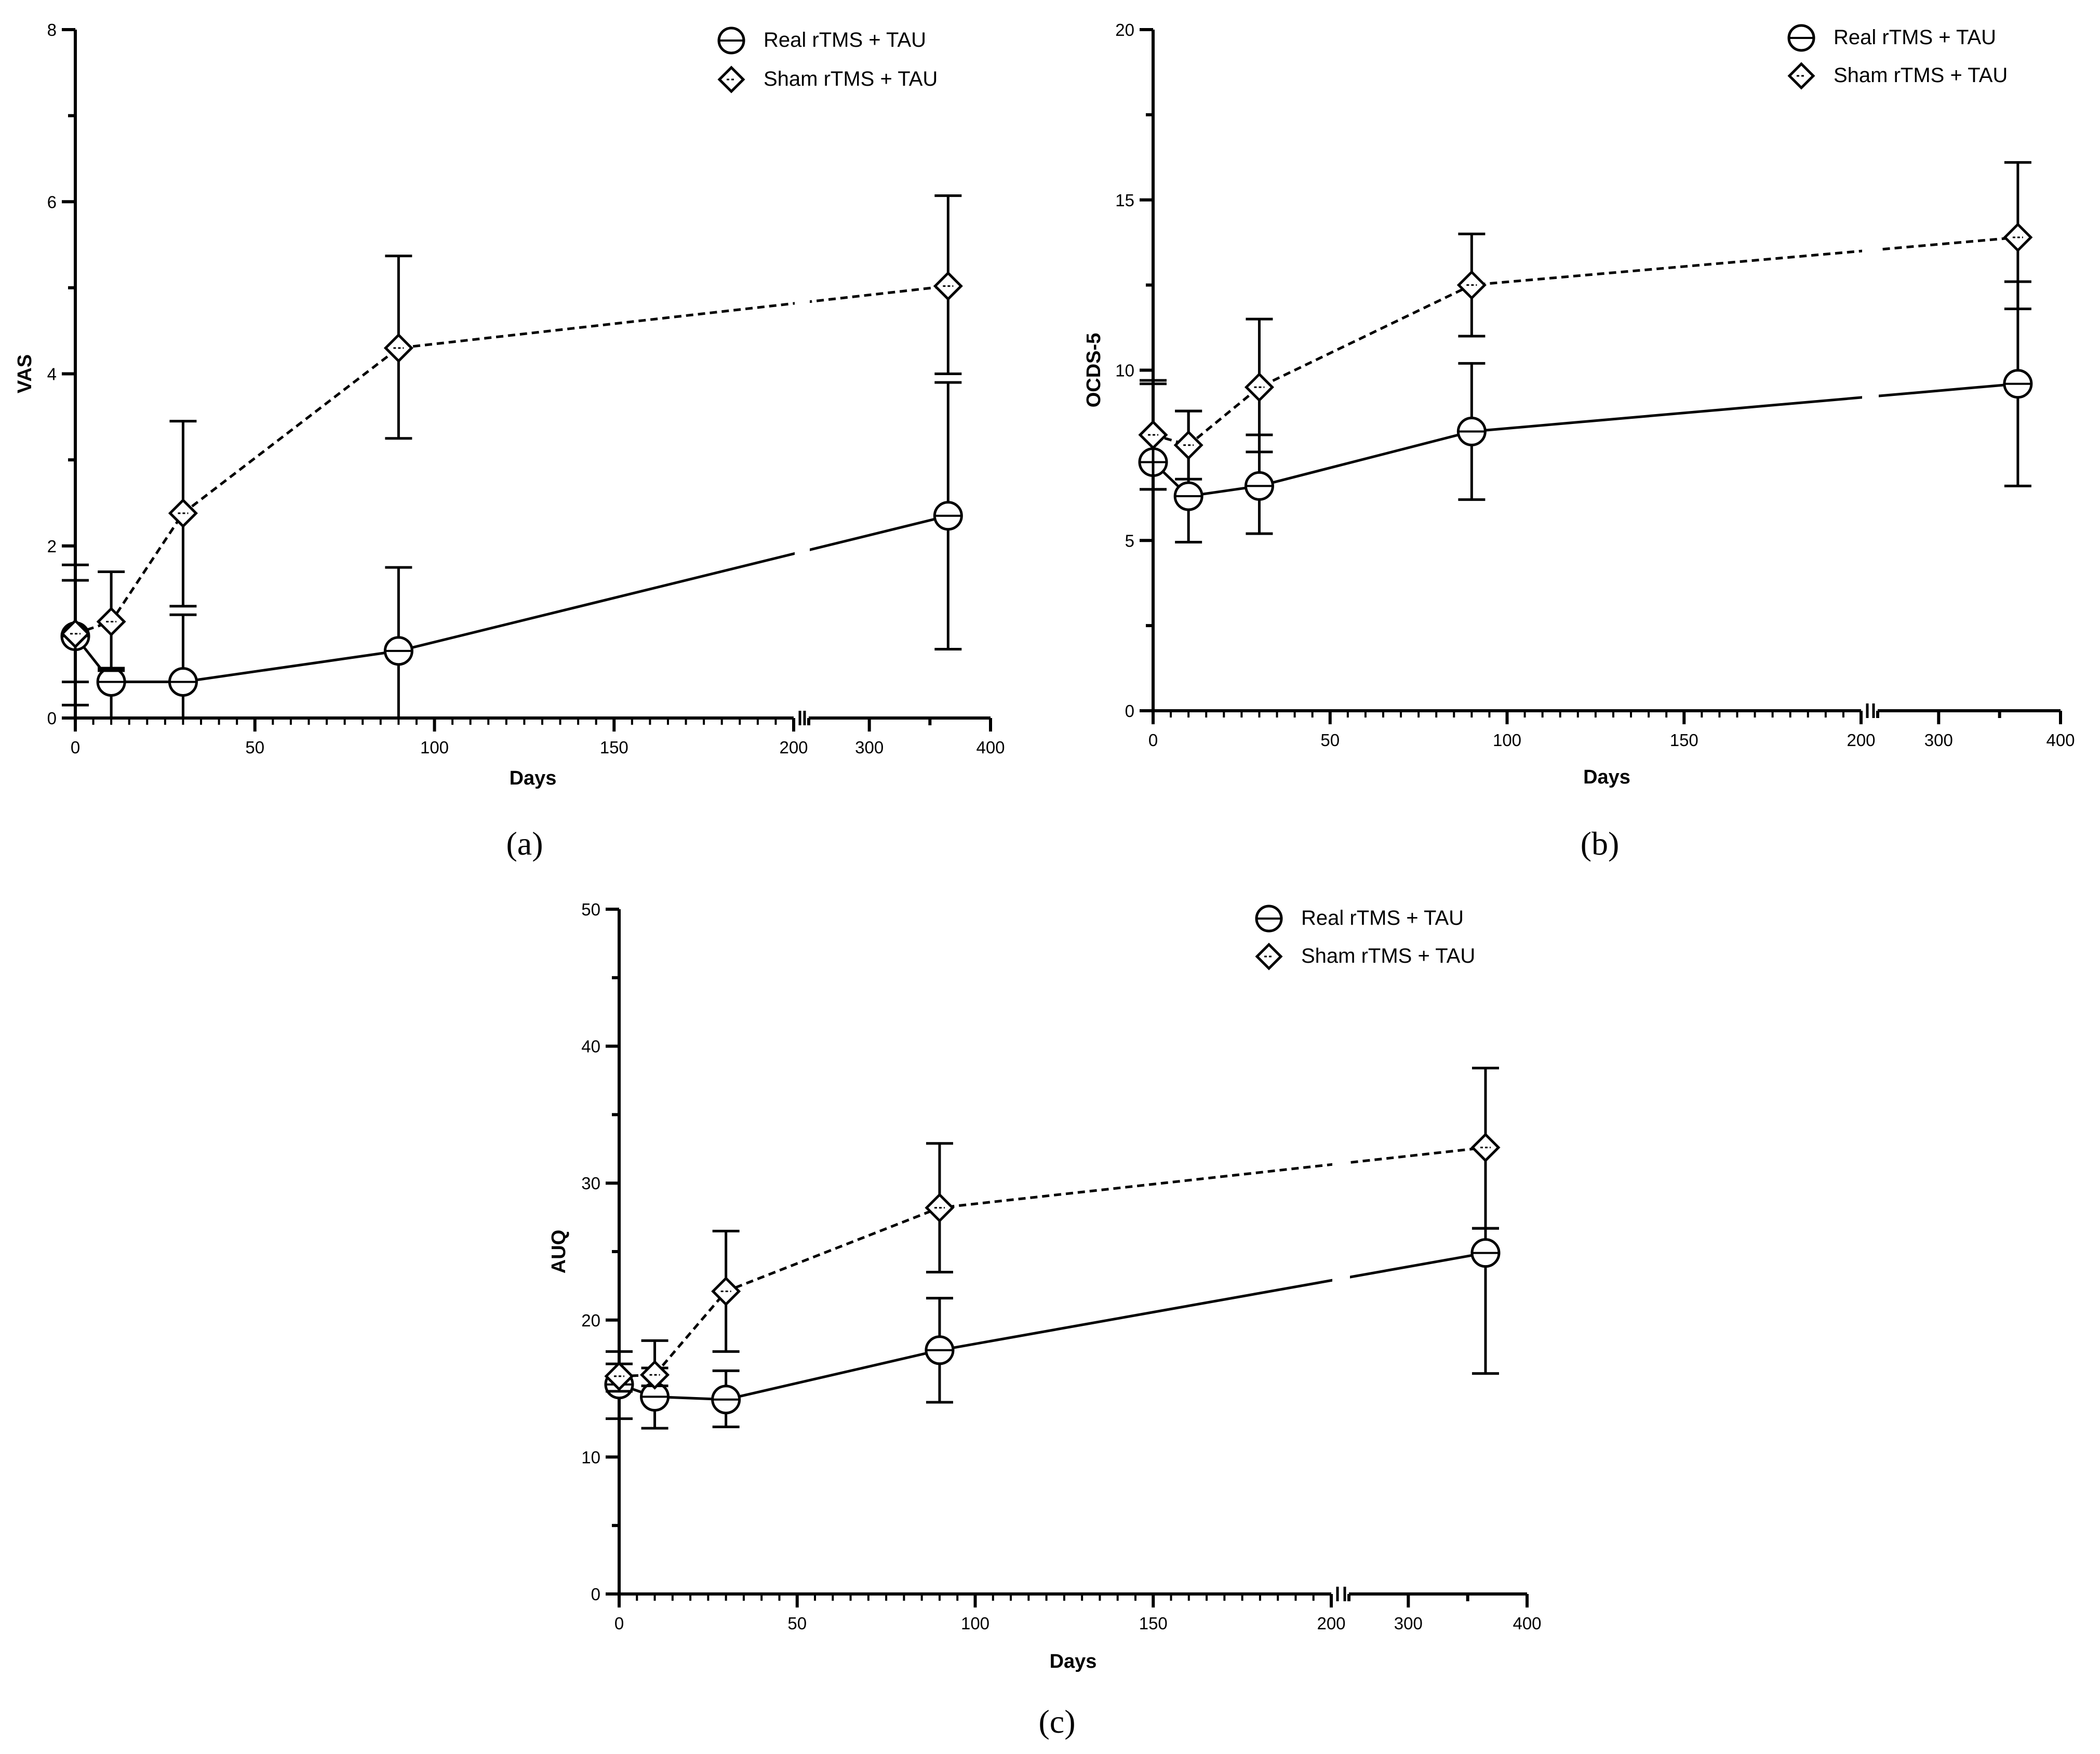  I want to click on y-tick-label: 2, so click(52, 547).